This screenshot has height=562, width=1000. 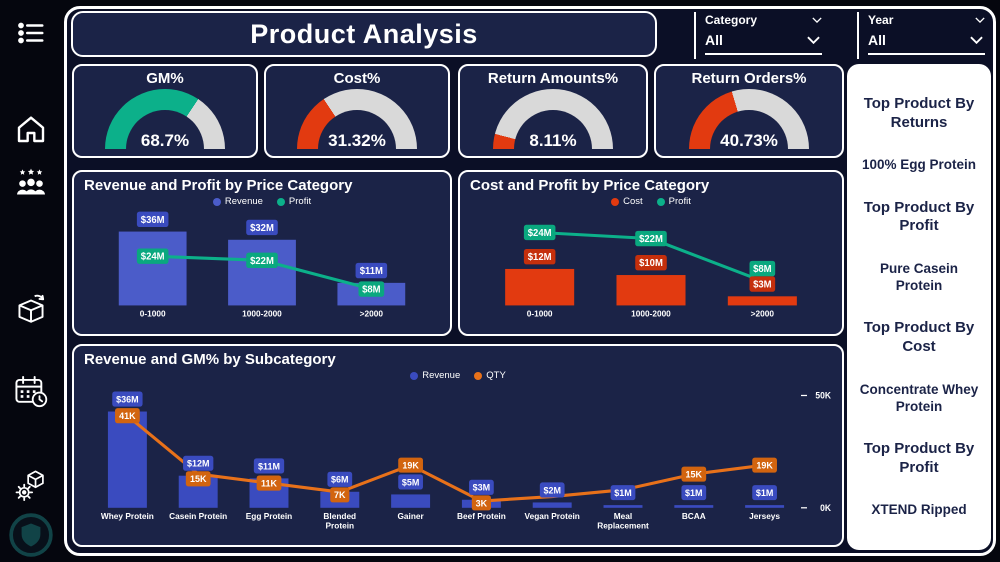 What do you see at coordinates (410, 516) in the screenshot?
I see `svg-text: Gainer` at bounding box center [410, 516].